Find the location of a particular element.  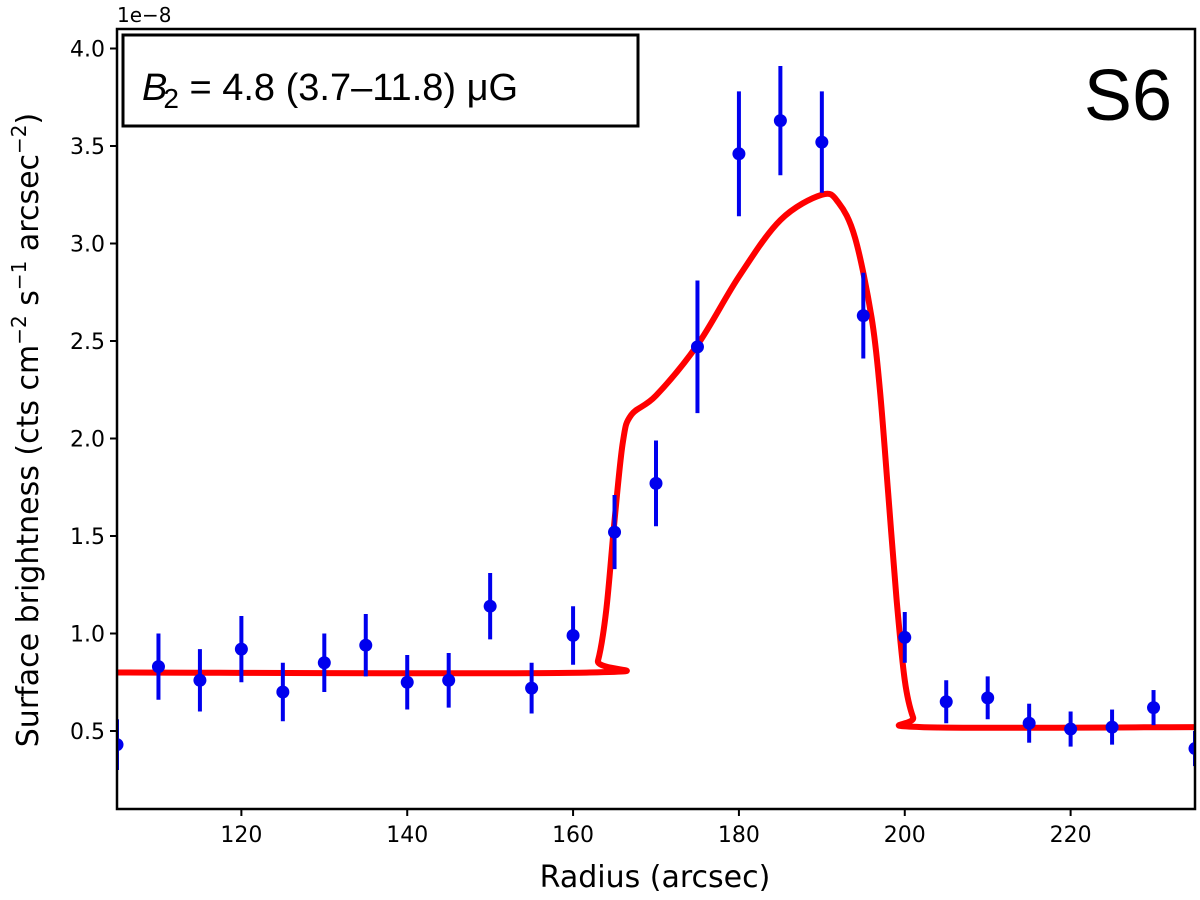

x-tick-label: 140 is located at coordinates (407, 835).